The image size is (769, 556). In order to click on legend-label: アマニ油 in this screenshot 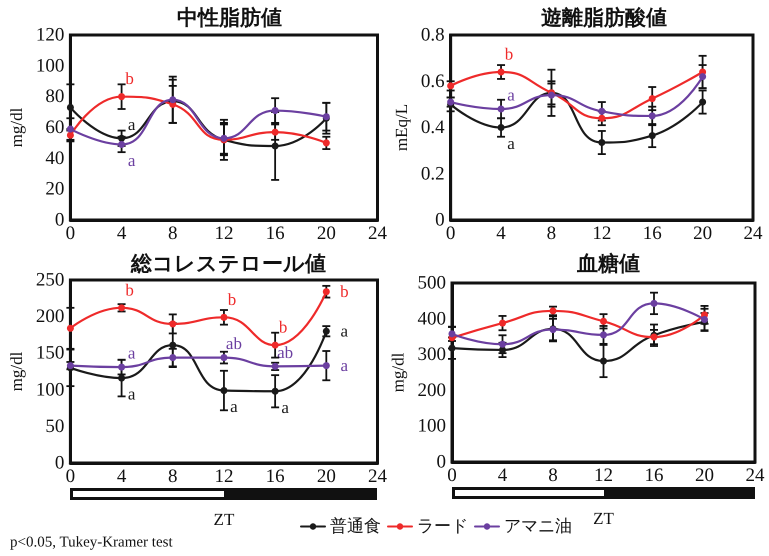, I will do `click(538, 526)`.